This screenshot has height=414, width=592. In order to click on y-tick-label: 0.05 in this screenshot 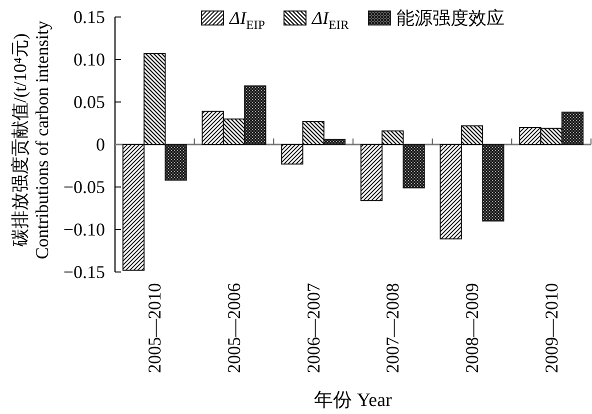, I will do `click(89, 102)`.